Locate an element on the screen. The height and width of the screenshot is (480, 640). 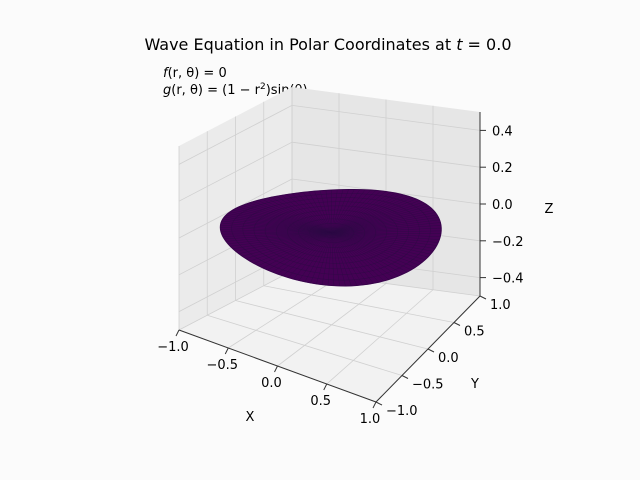
z-tick-label: −0.2 is located at coordinates (508, 242).